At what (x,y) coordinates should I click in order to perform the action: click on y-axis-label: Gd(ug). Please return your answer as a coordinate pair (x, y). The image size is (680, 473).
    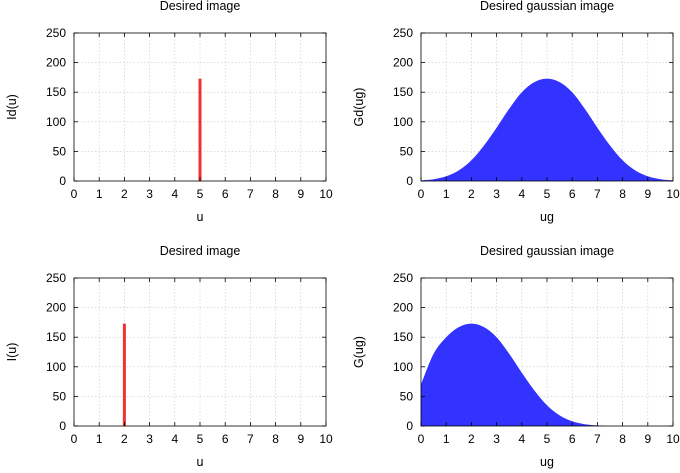
    Looking at the image, I should click on (359, 107).